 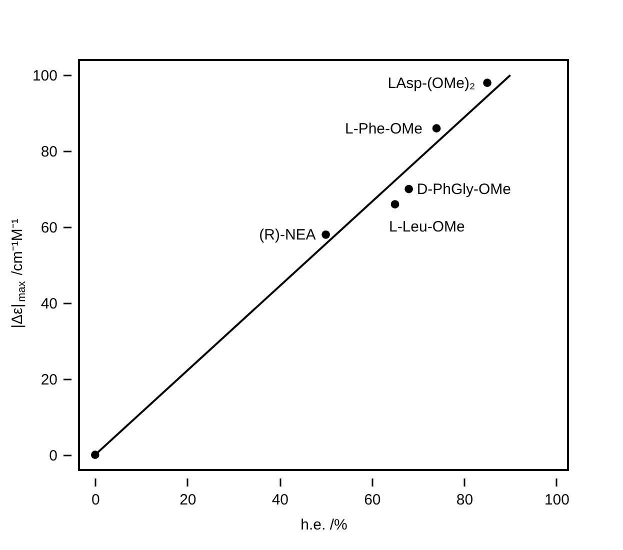 What do you see at coordinates (324, 525) in the screenshot?
I see `x-axis-title: h.e. /%` at bounding box center [324, 525].